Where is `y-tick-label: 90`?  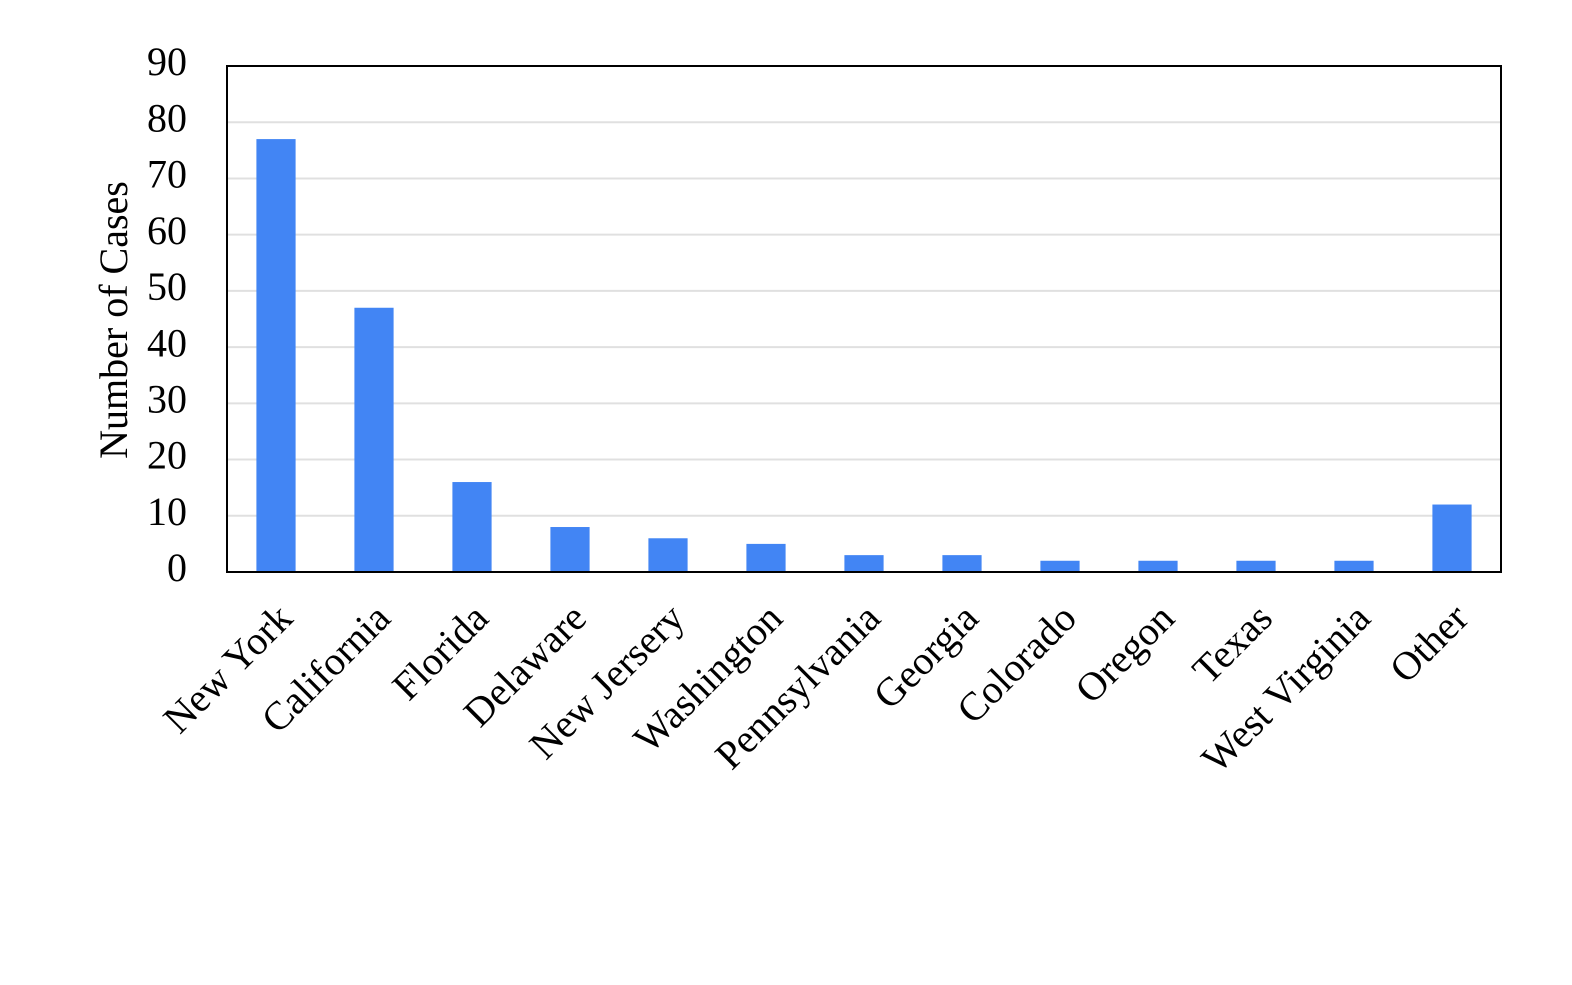 y-tick-label: 90 is located at coordinates (167, 61).